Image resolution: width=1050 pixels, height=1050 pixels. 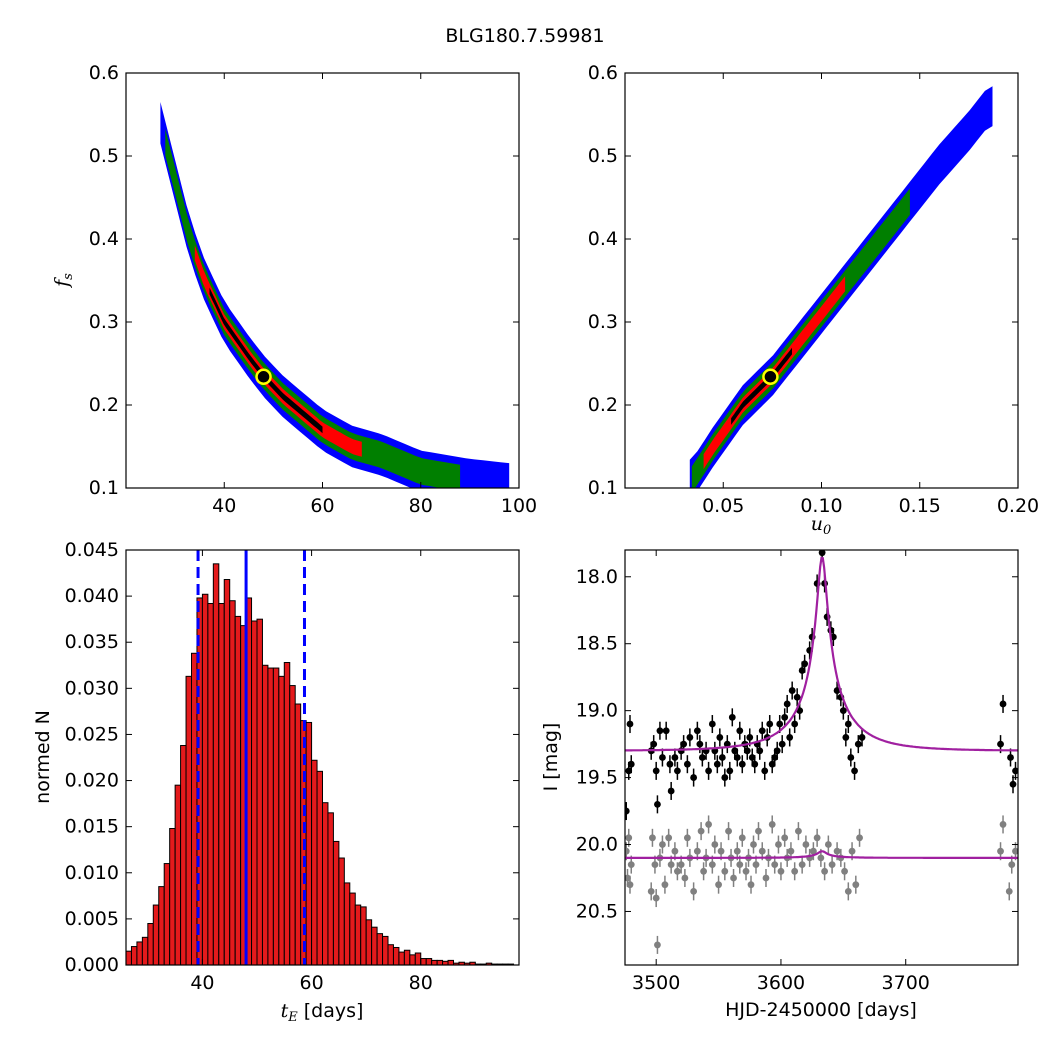 I want to click on x-tick-label: 80, so click(x=421, y=506).